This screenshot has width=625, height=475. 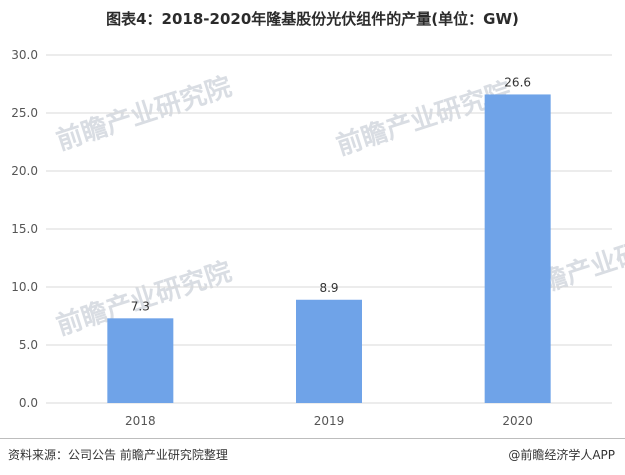 I want to click on y-tick-label: 10.0, so click(x=24, y=287).